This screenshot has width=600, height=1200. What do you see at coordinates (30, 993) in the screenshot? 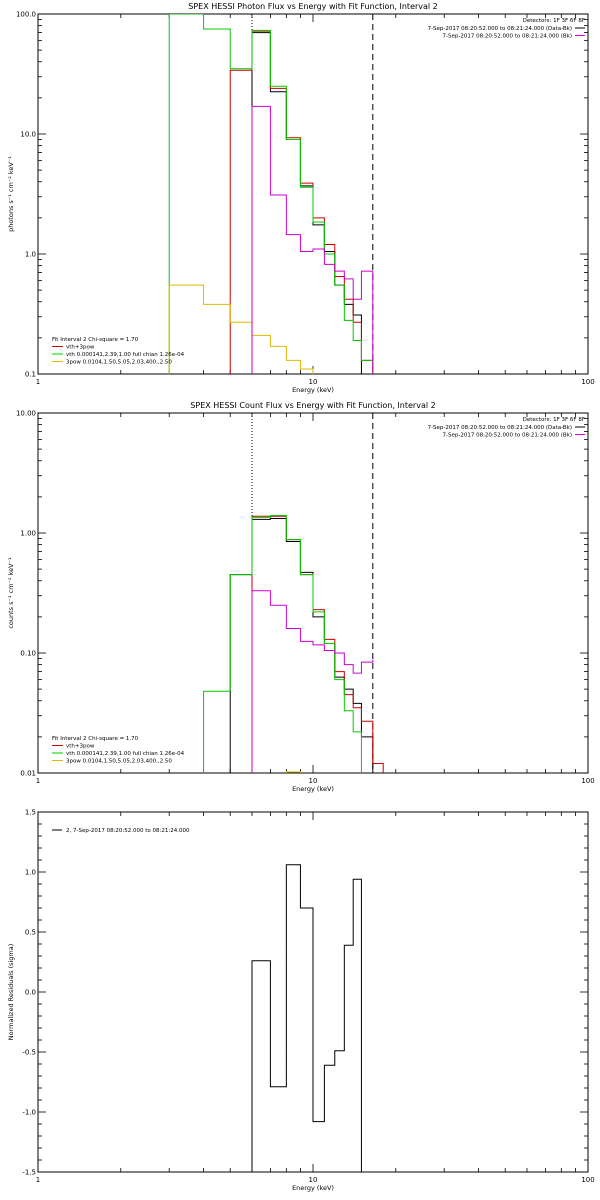
I see `y-tick-label: 0.0` at bounding box center [30, 993].